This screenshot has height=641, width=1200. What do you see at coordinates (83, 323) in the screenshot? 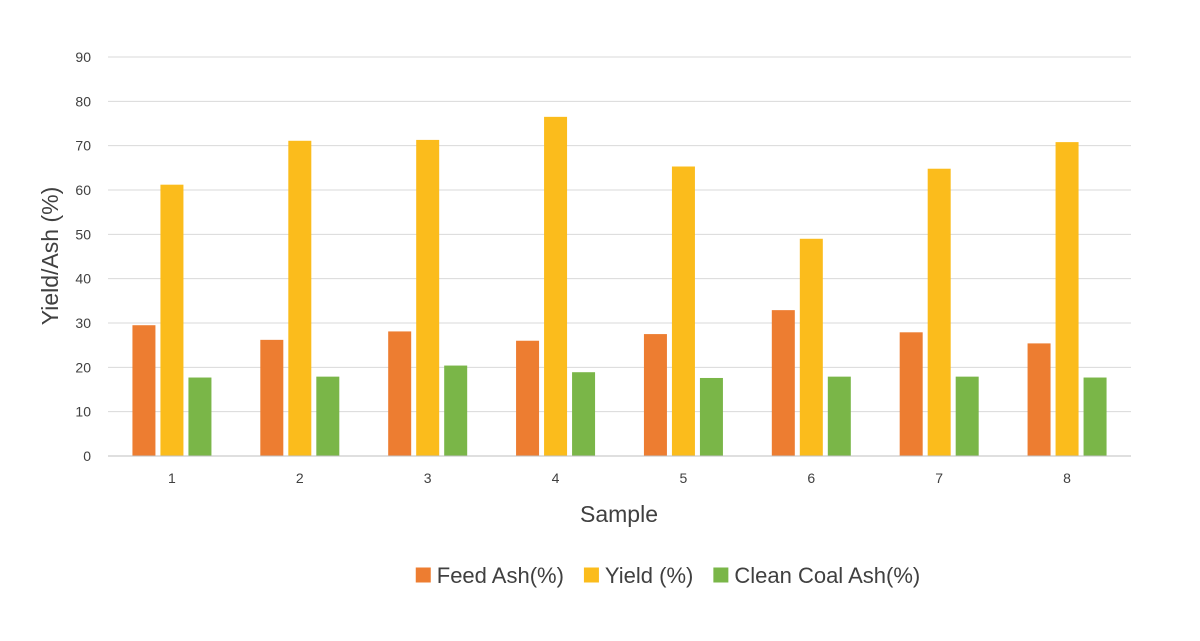
I see `y-tick-label: 30` at bounding box center [83, 323].